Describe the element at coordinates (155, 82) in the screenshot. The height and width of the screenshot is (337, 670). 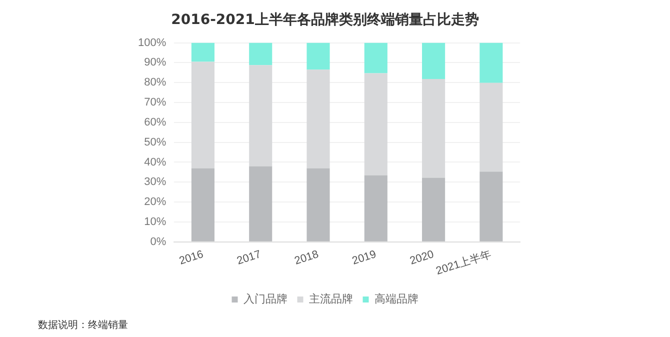
I see `y-tick-label: 80%` at that location.